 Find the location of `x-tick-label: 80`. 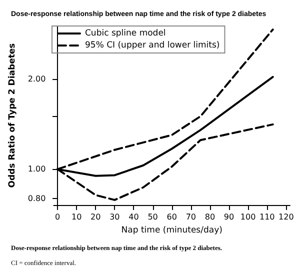

x-tick-label: 80 is located at coordinates (210, 217).